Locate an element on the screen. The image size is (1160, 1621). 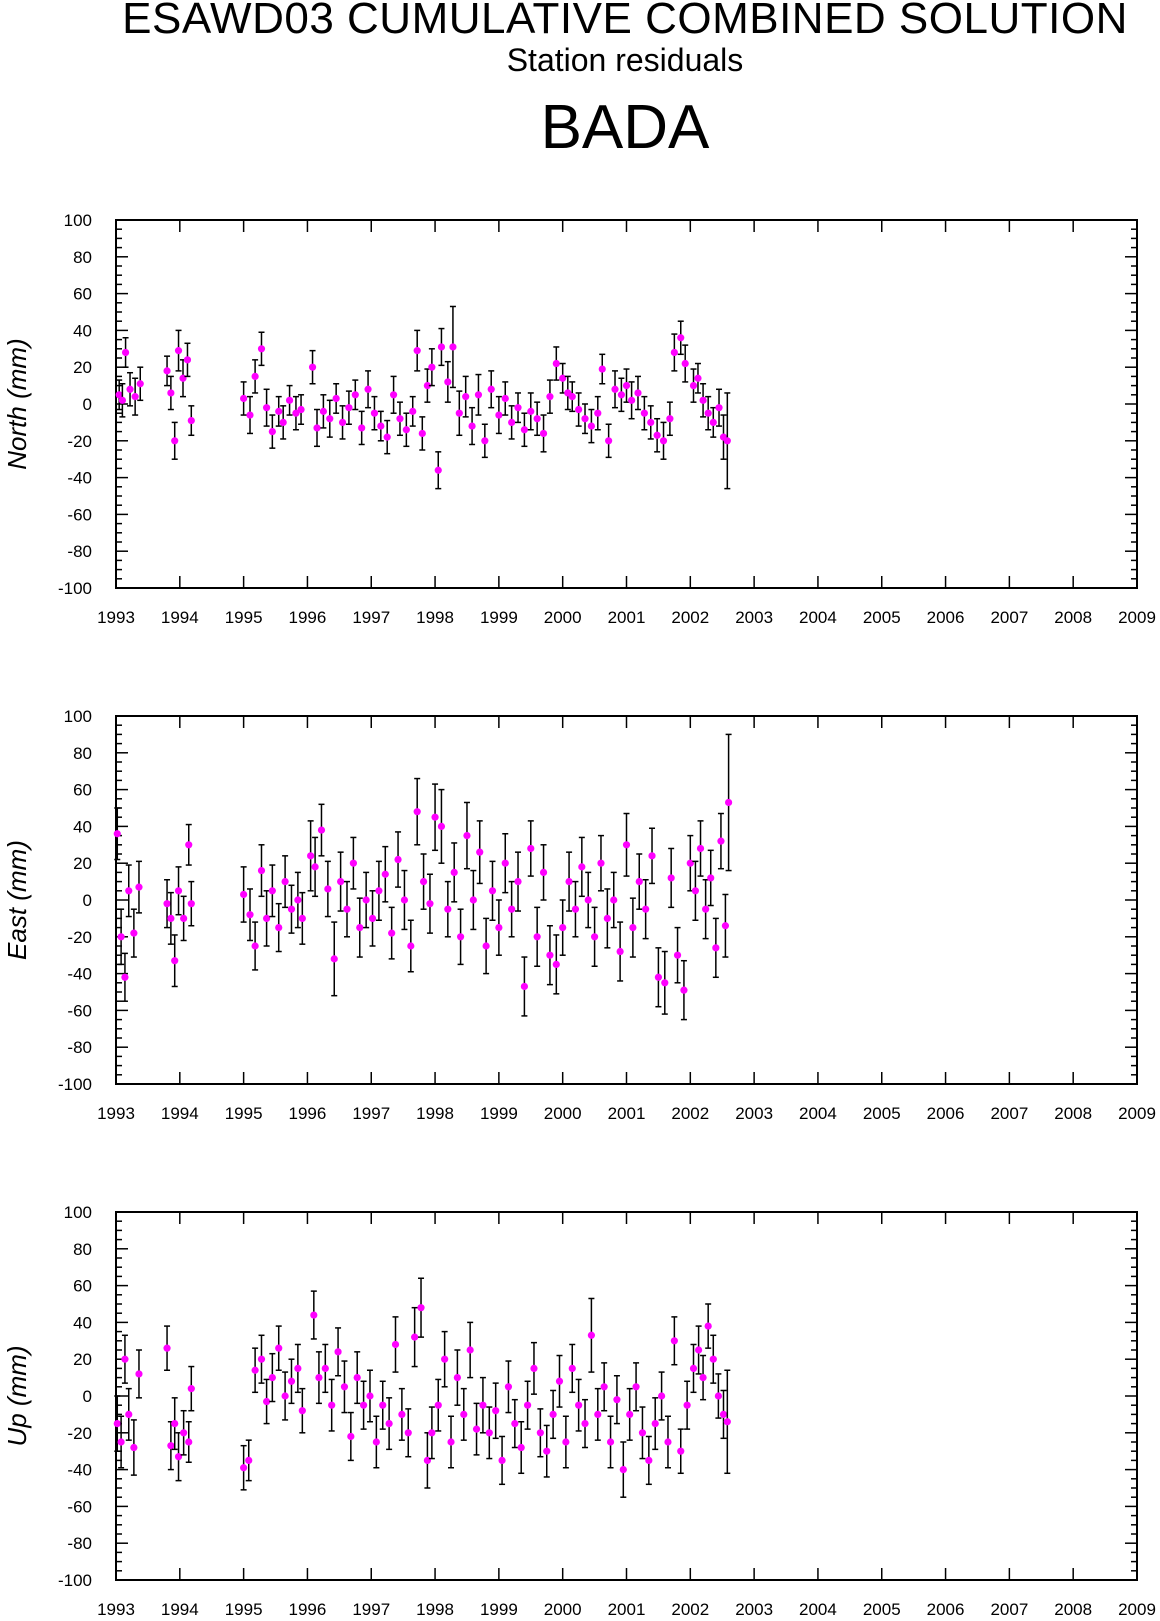
x-tick-label: 1998 is located at coordinates (435, 617).